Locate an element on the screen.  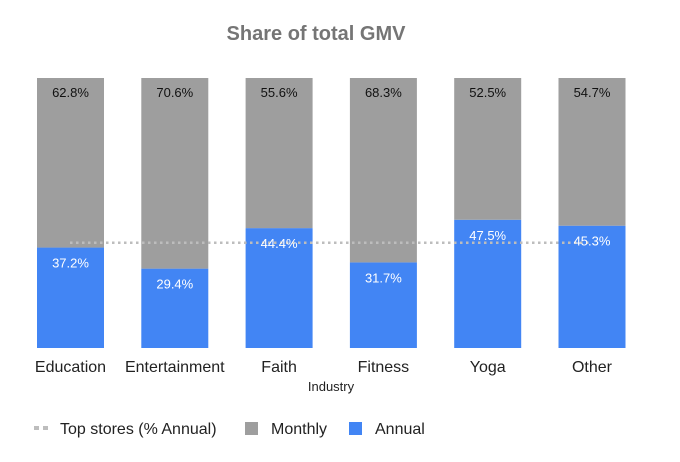
x-tick-label-0: Education is located at coordinates (70, 367).